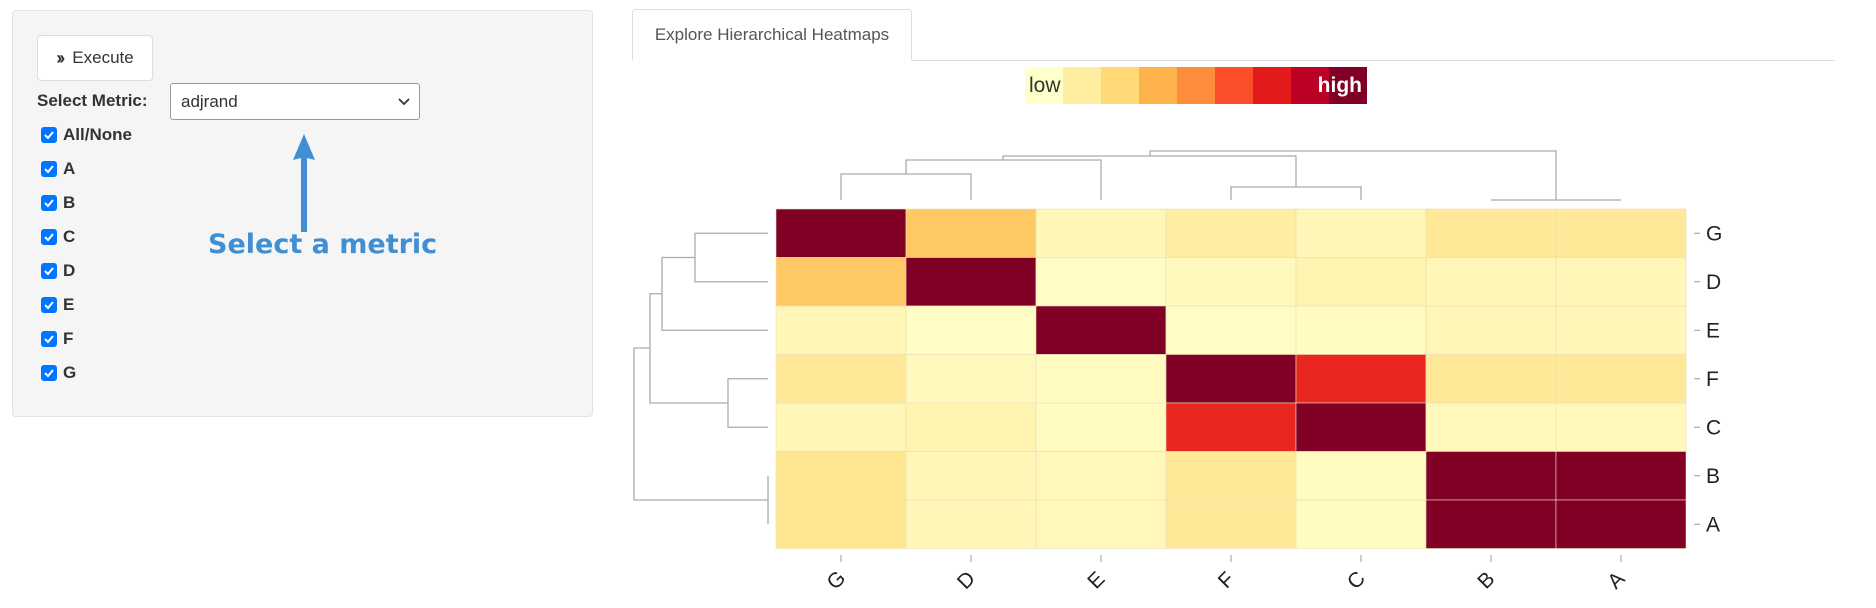  What do you see at coordinates (103, 57) in the screenshot?
I see `execute-label: Execute` at bounding box center [103, 57].